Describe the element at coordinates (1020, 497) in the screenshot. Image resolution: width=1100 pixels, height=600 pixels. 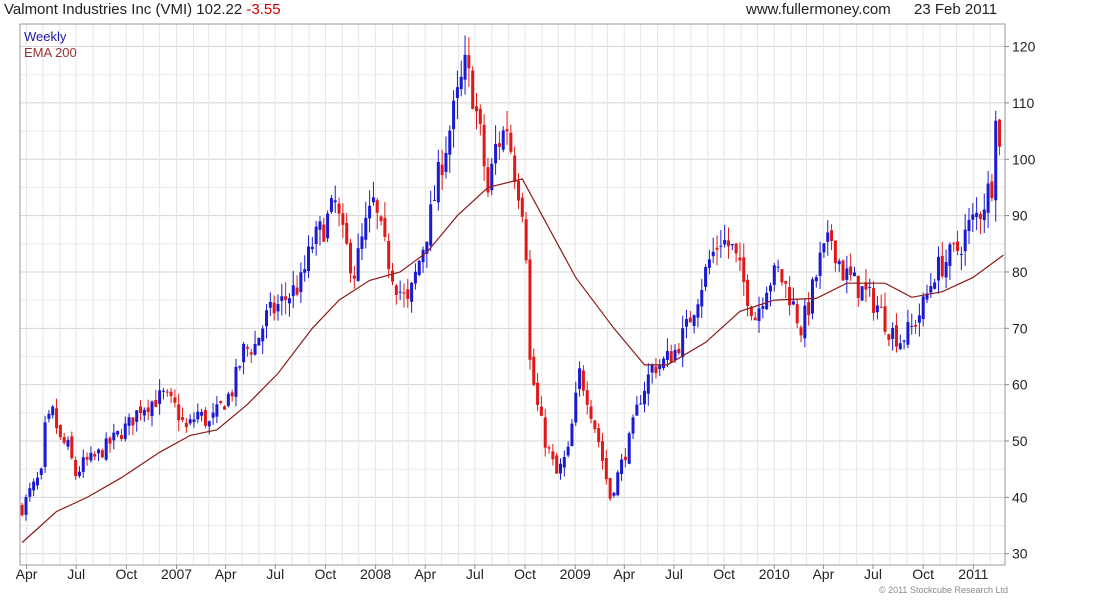
I see `y-tick-label: 40` at that location.